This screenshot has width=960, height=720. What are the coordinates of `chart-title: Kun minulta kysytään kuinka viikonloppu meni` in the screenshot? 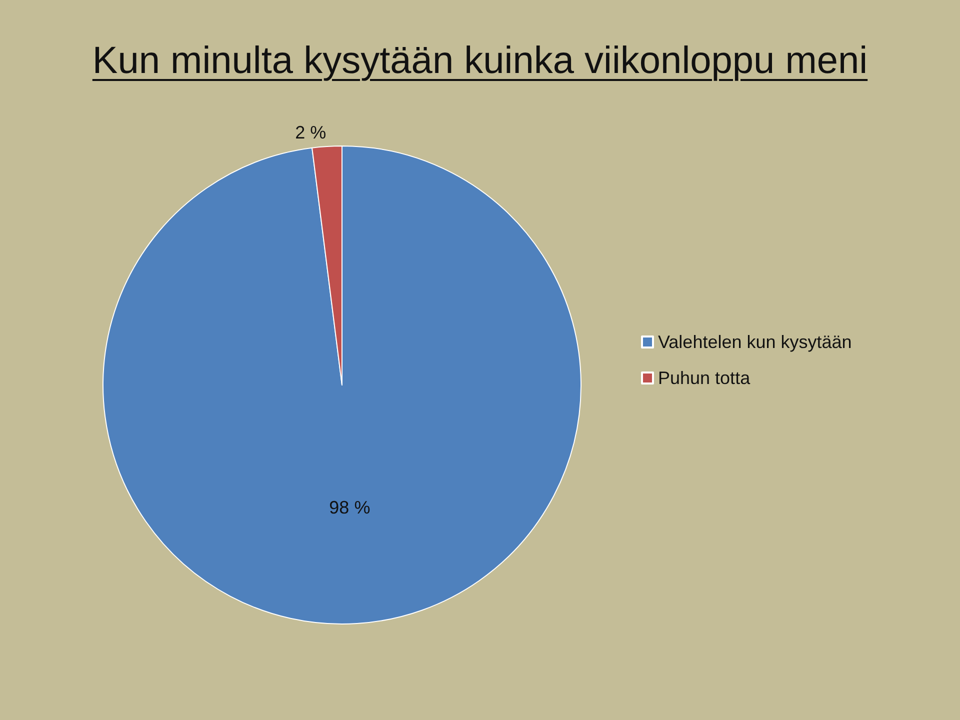 It's located at (480, 61).